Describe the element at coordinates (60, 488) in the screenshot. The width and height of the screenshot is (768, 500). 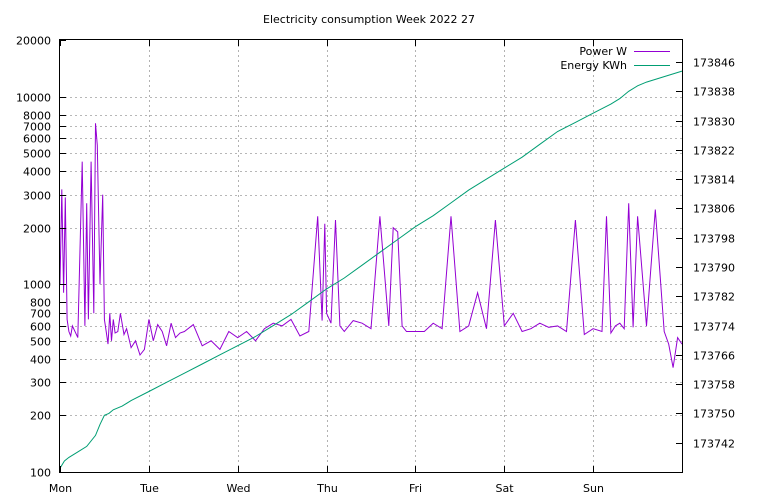
I see `x-tick-label: Mon` at that location.